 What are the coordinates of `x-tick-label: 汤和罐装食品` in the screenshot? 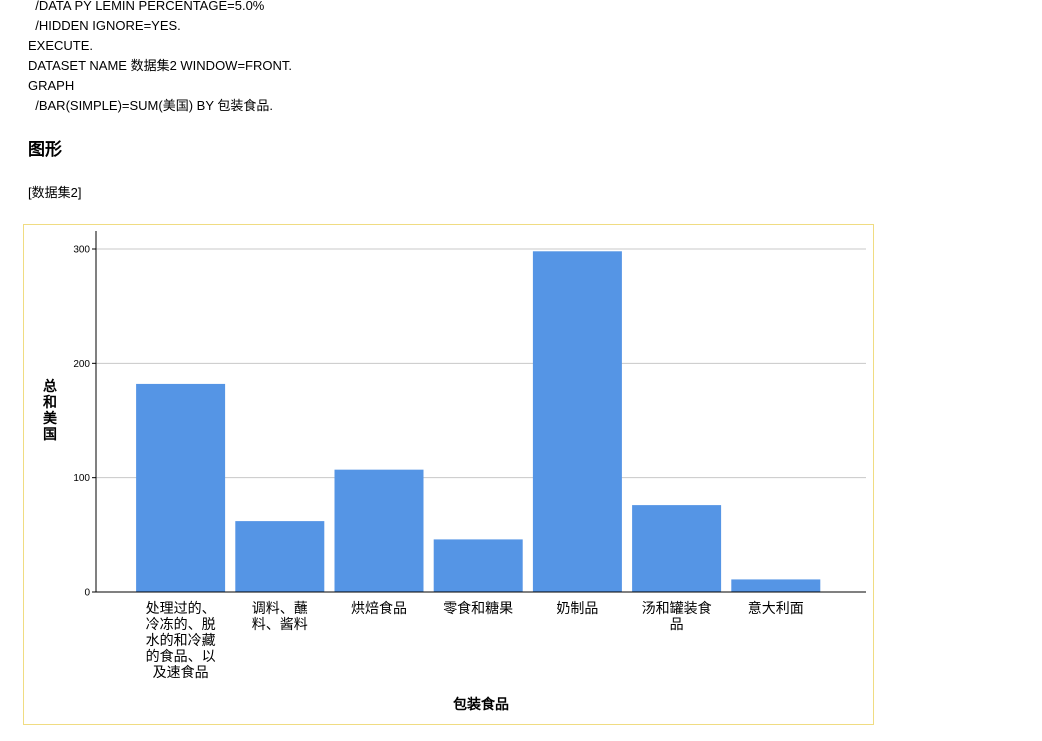 It's located at (677, 616).